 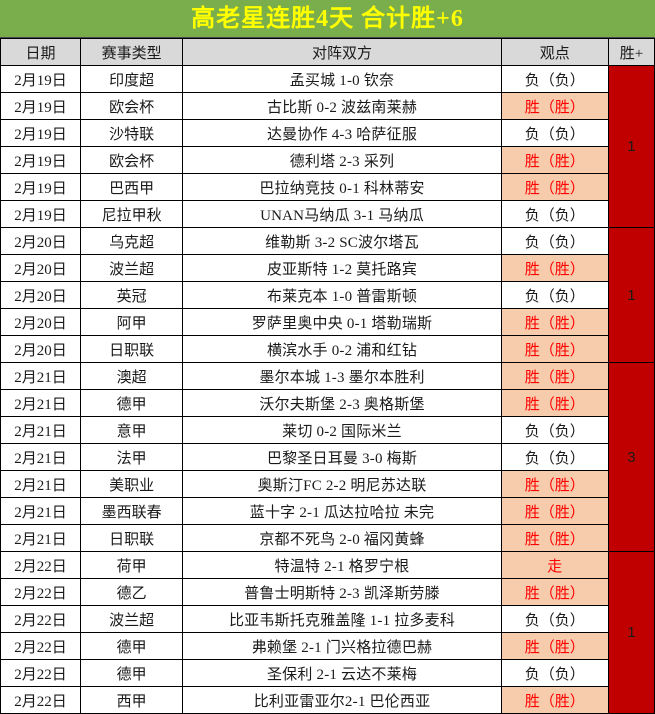 What do you see at coordinates (342, 457) in the screenshot?
I see `cell-matchup: 巴黎圣日耳曼 3-0 梅斯` at bounding box center [342, 457].